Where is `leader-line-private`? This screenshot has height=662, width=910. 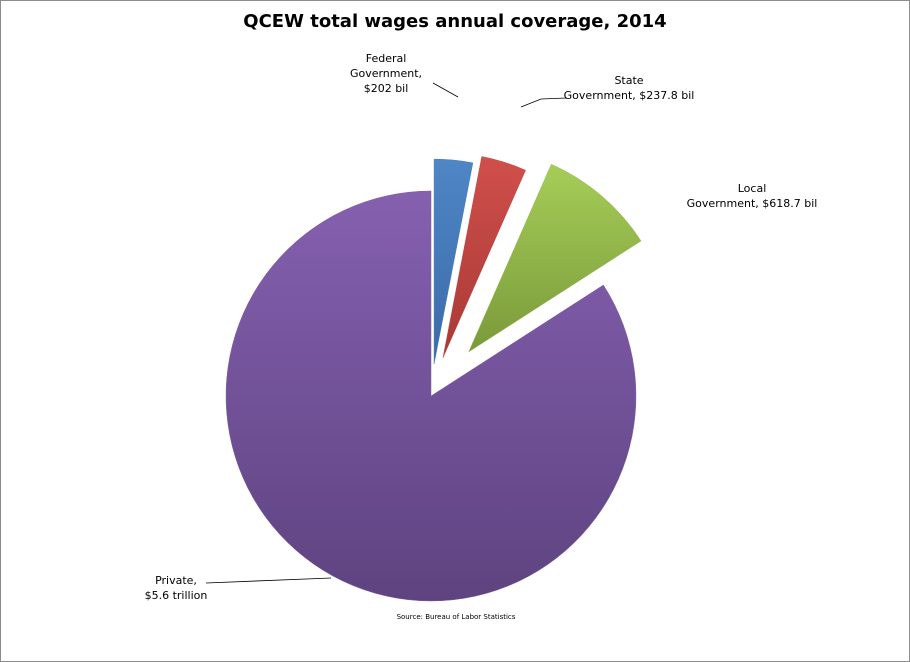 leader-line-private is located at coordinates (268, 580).